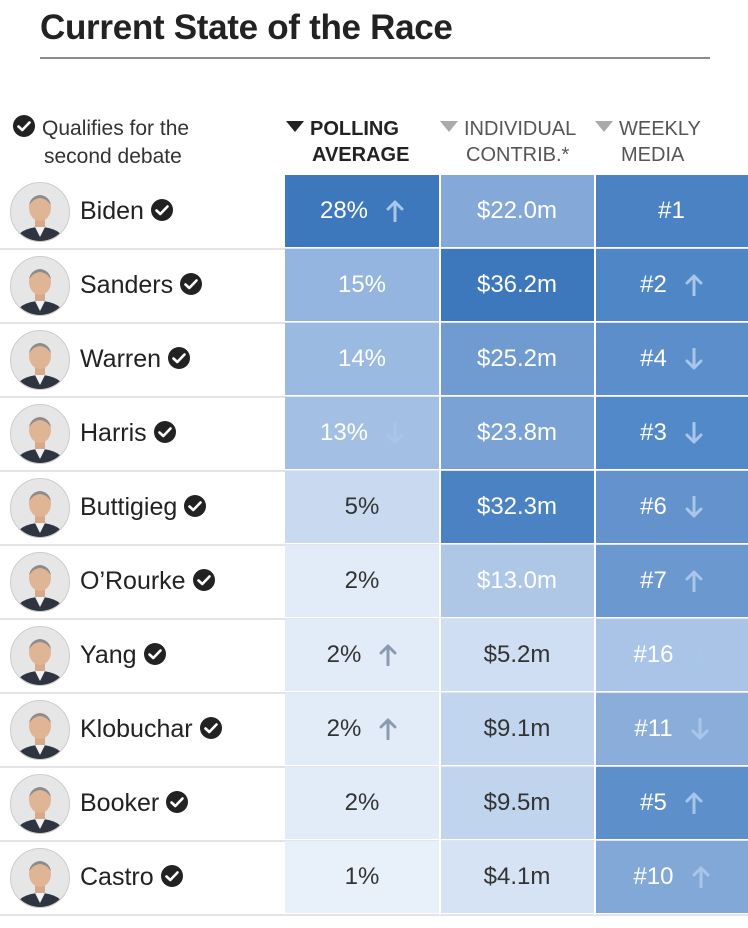  I want to click on table-row: Biden 28% $22.0m #1, so click(374, 212).